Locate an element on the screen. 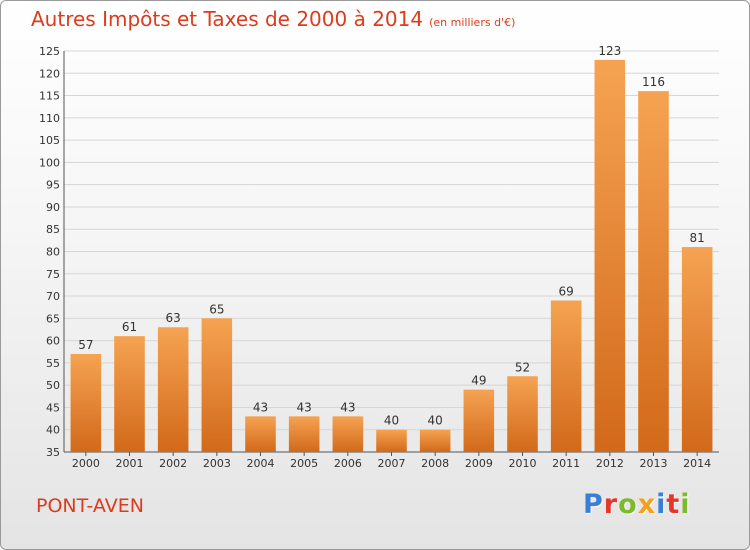 The width and height of the screenshot is (750, 550). bar-value-label: 49 is located at coordinates (478, 381).